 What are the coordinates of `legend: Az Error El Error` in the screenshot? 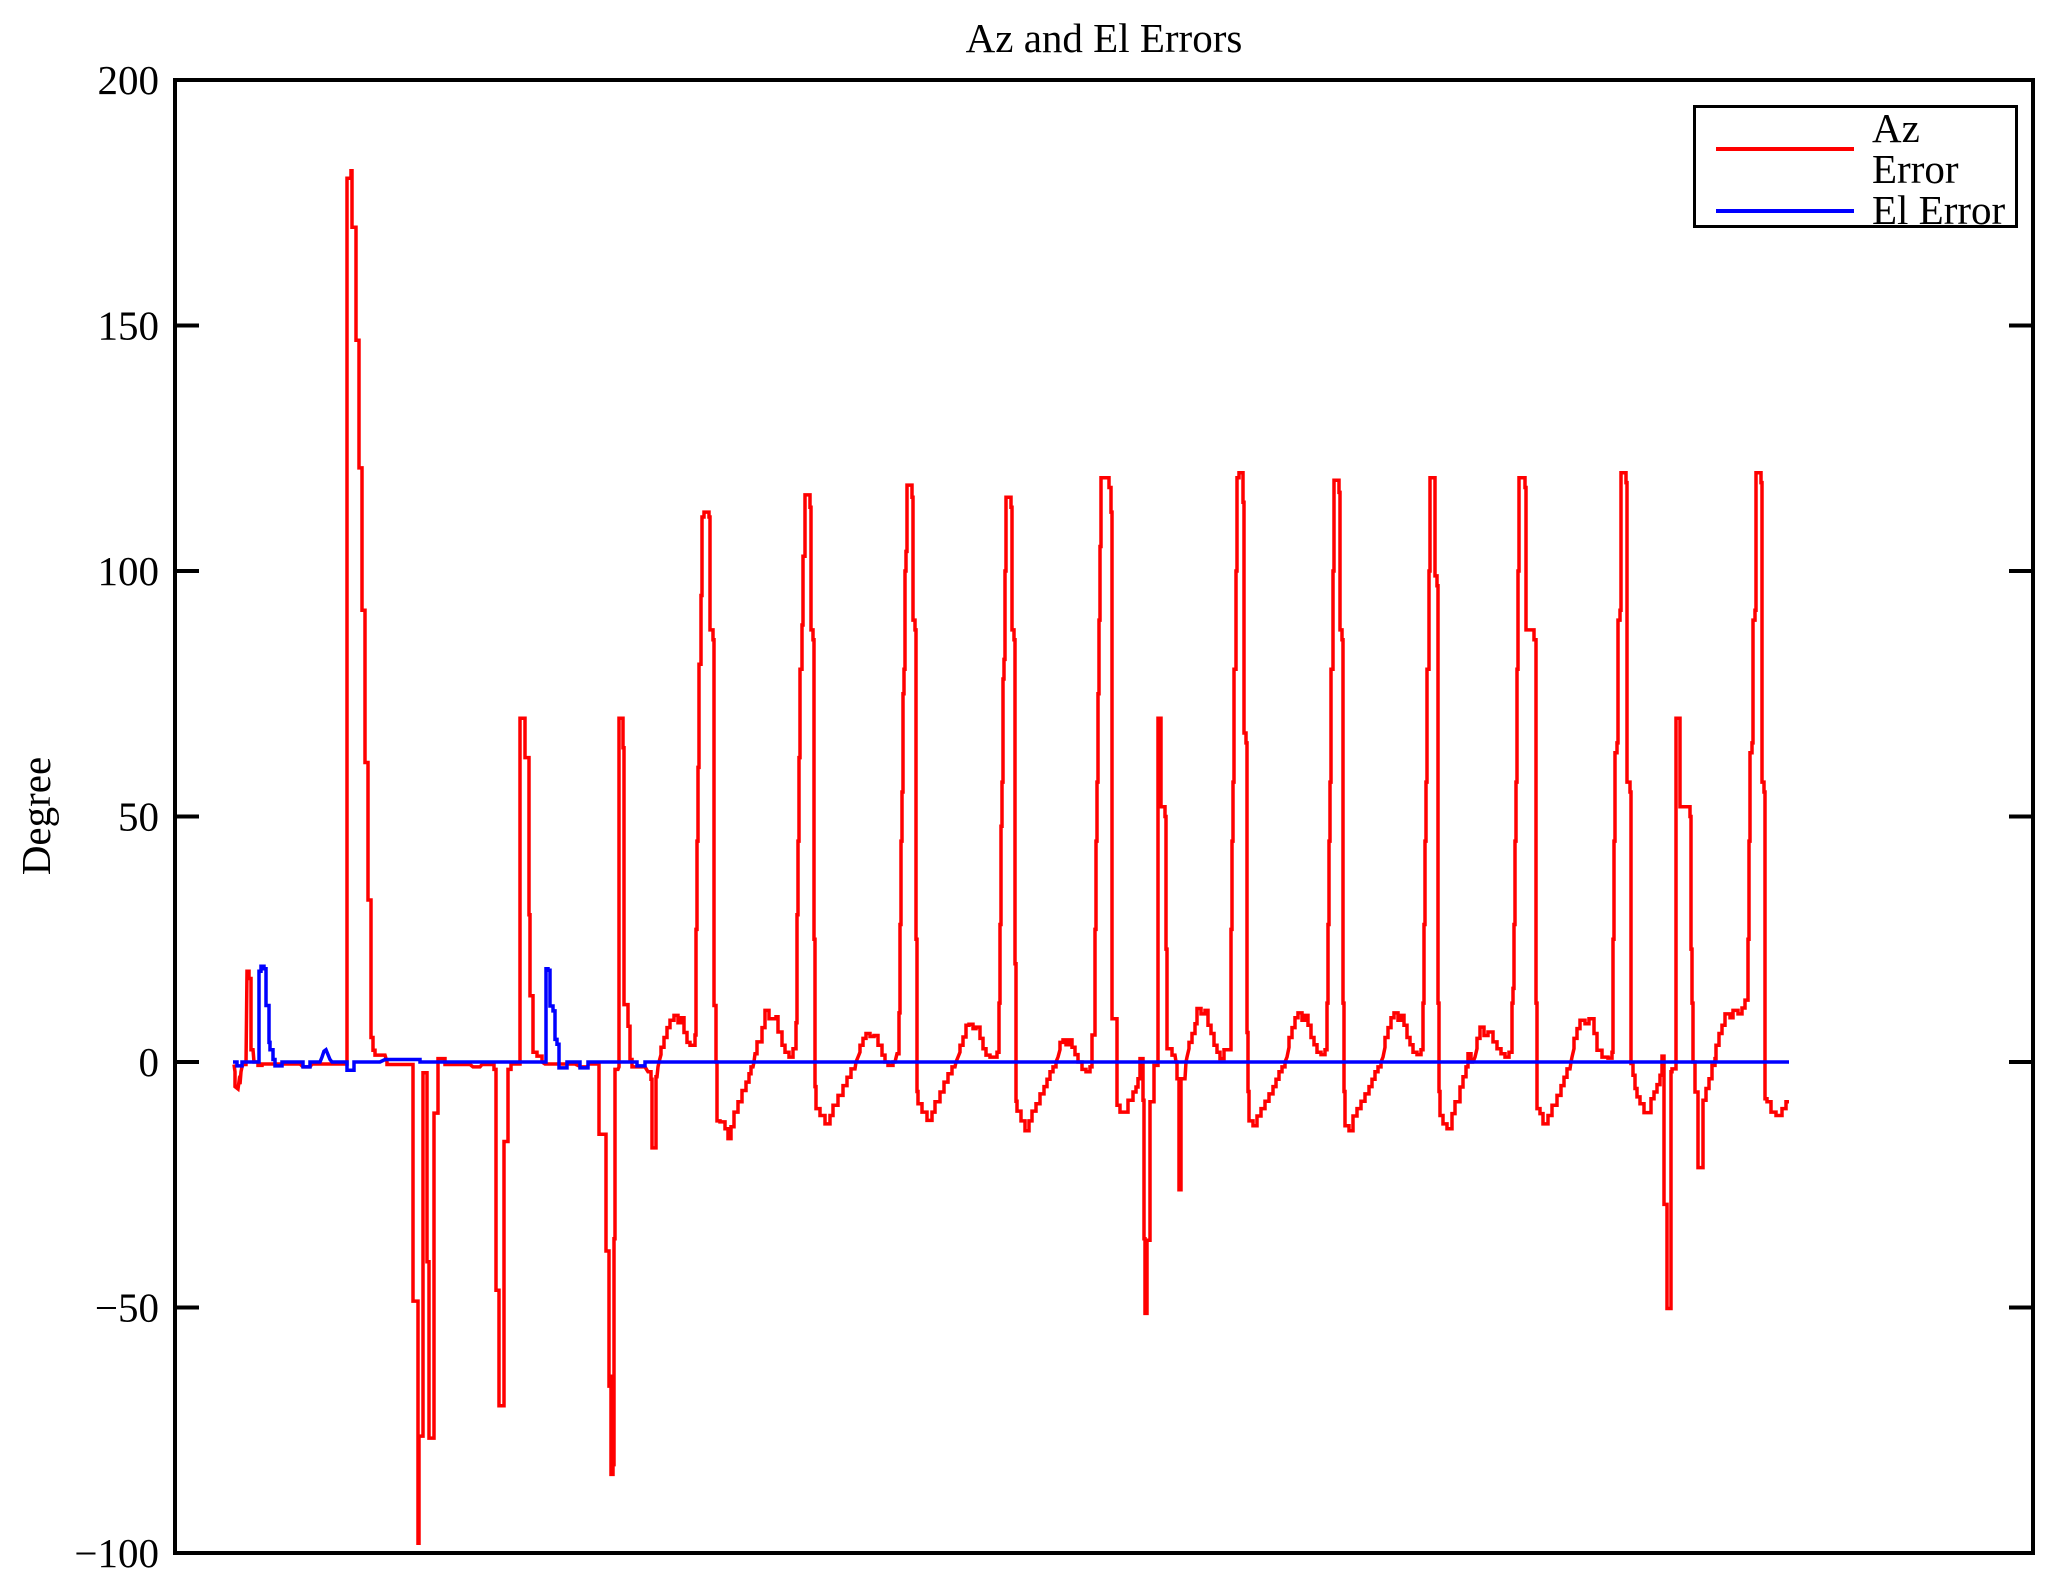 It's located at (1855, 168).